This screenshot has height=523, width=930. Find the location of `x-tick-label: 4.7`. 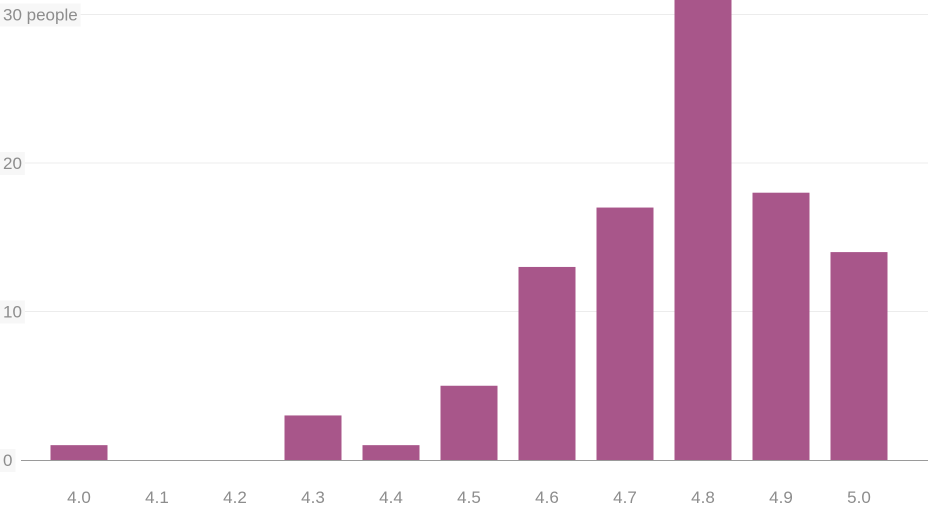

x-tick-label: 4.7 is located at coordinates (625, 497).